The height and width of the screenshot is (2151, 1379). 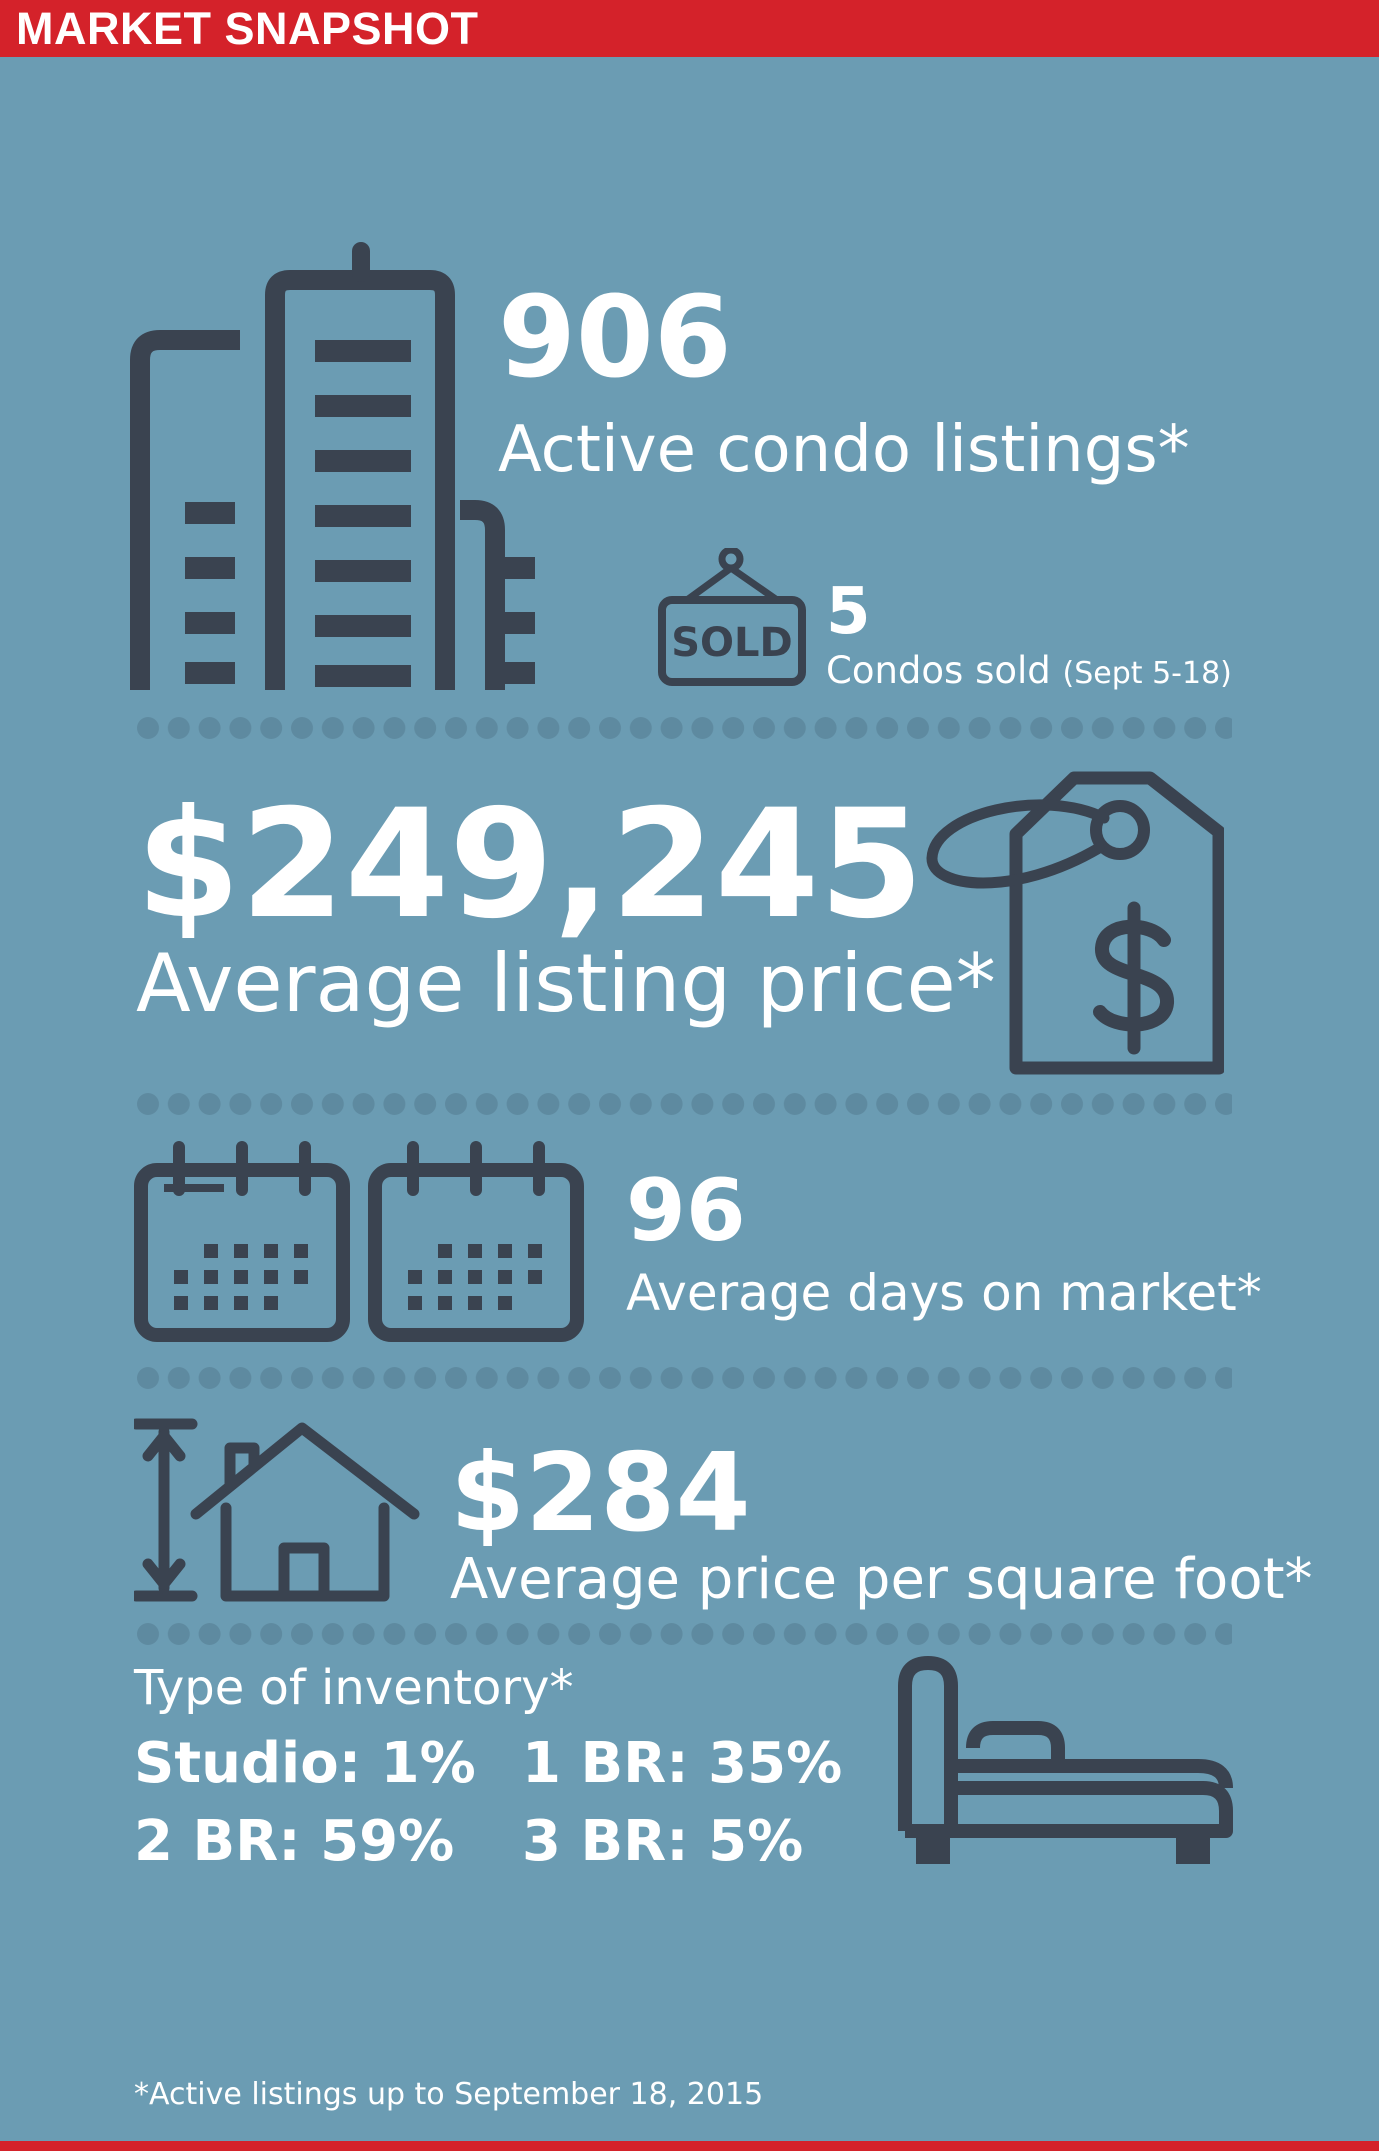 I want to click on inventory-item-3br: 3 BR: 5%, so click(x=663, y=1841).